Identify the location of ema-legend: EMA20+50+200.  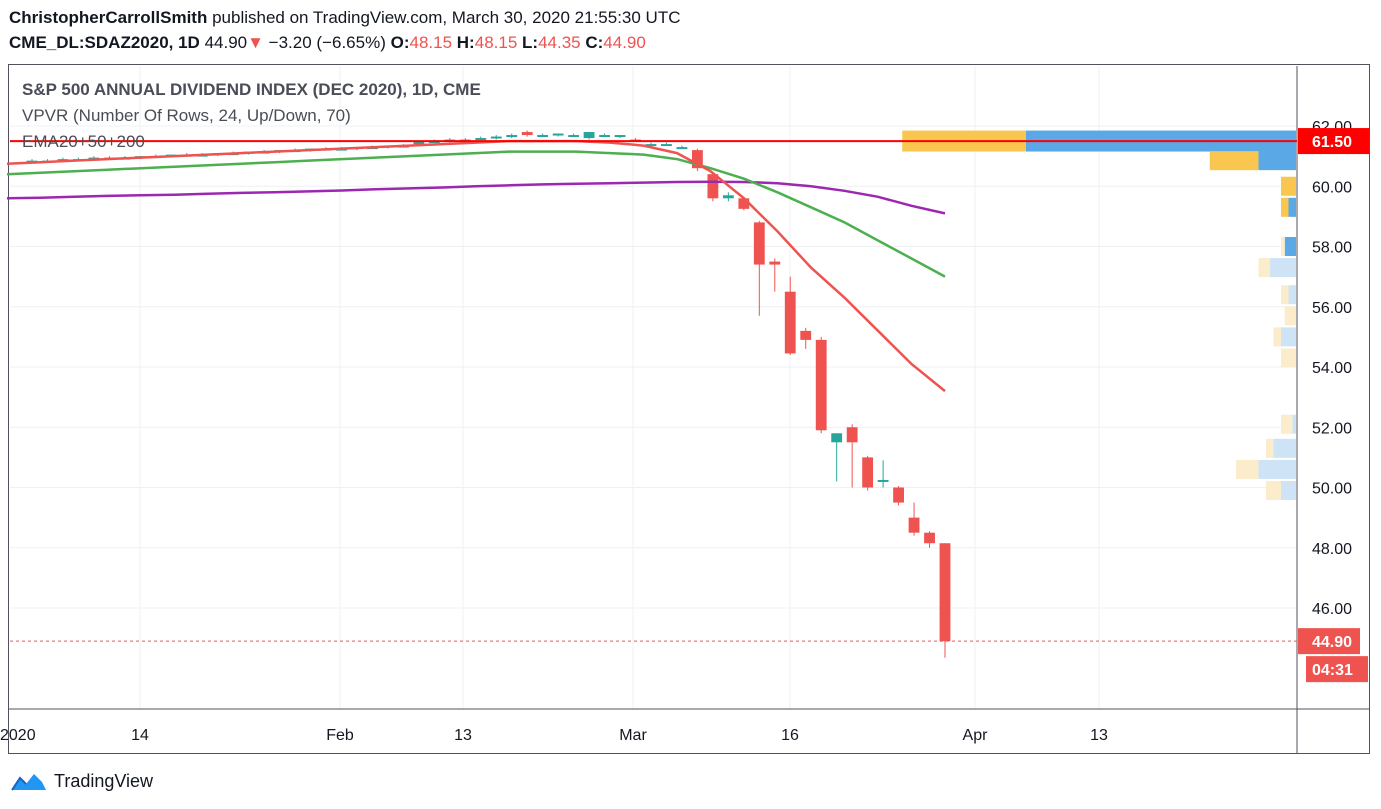
(83, 141).